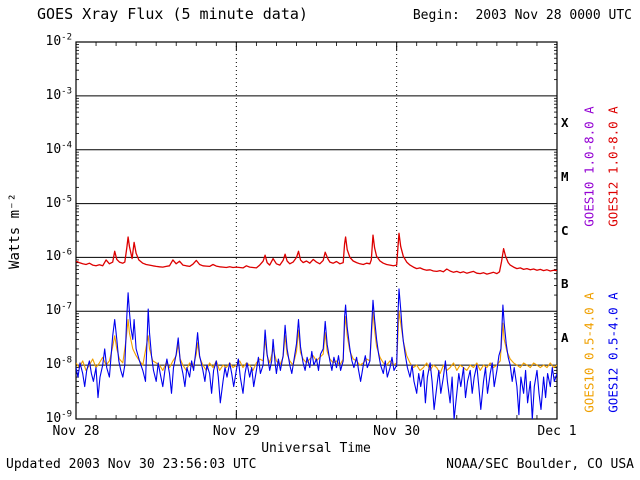  What do you see at coordinates (59, 310) in the screenshot?
I see `y-tick-label: 10⁻⁷` at bounding box center [59, 310].